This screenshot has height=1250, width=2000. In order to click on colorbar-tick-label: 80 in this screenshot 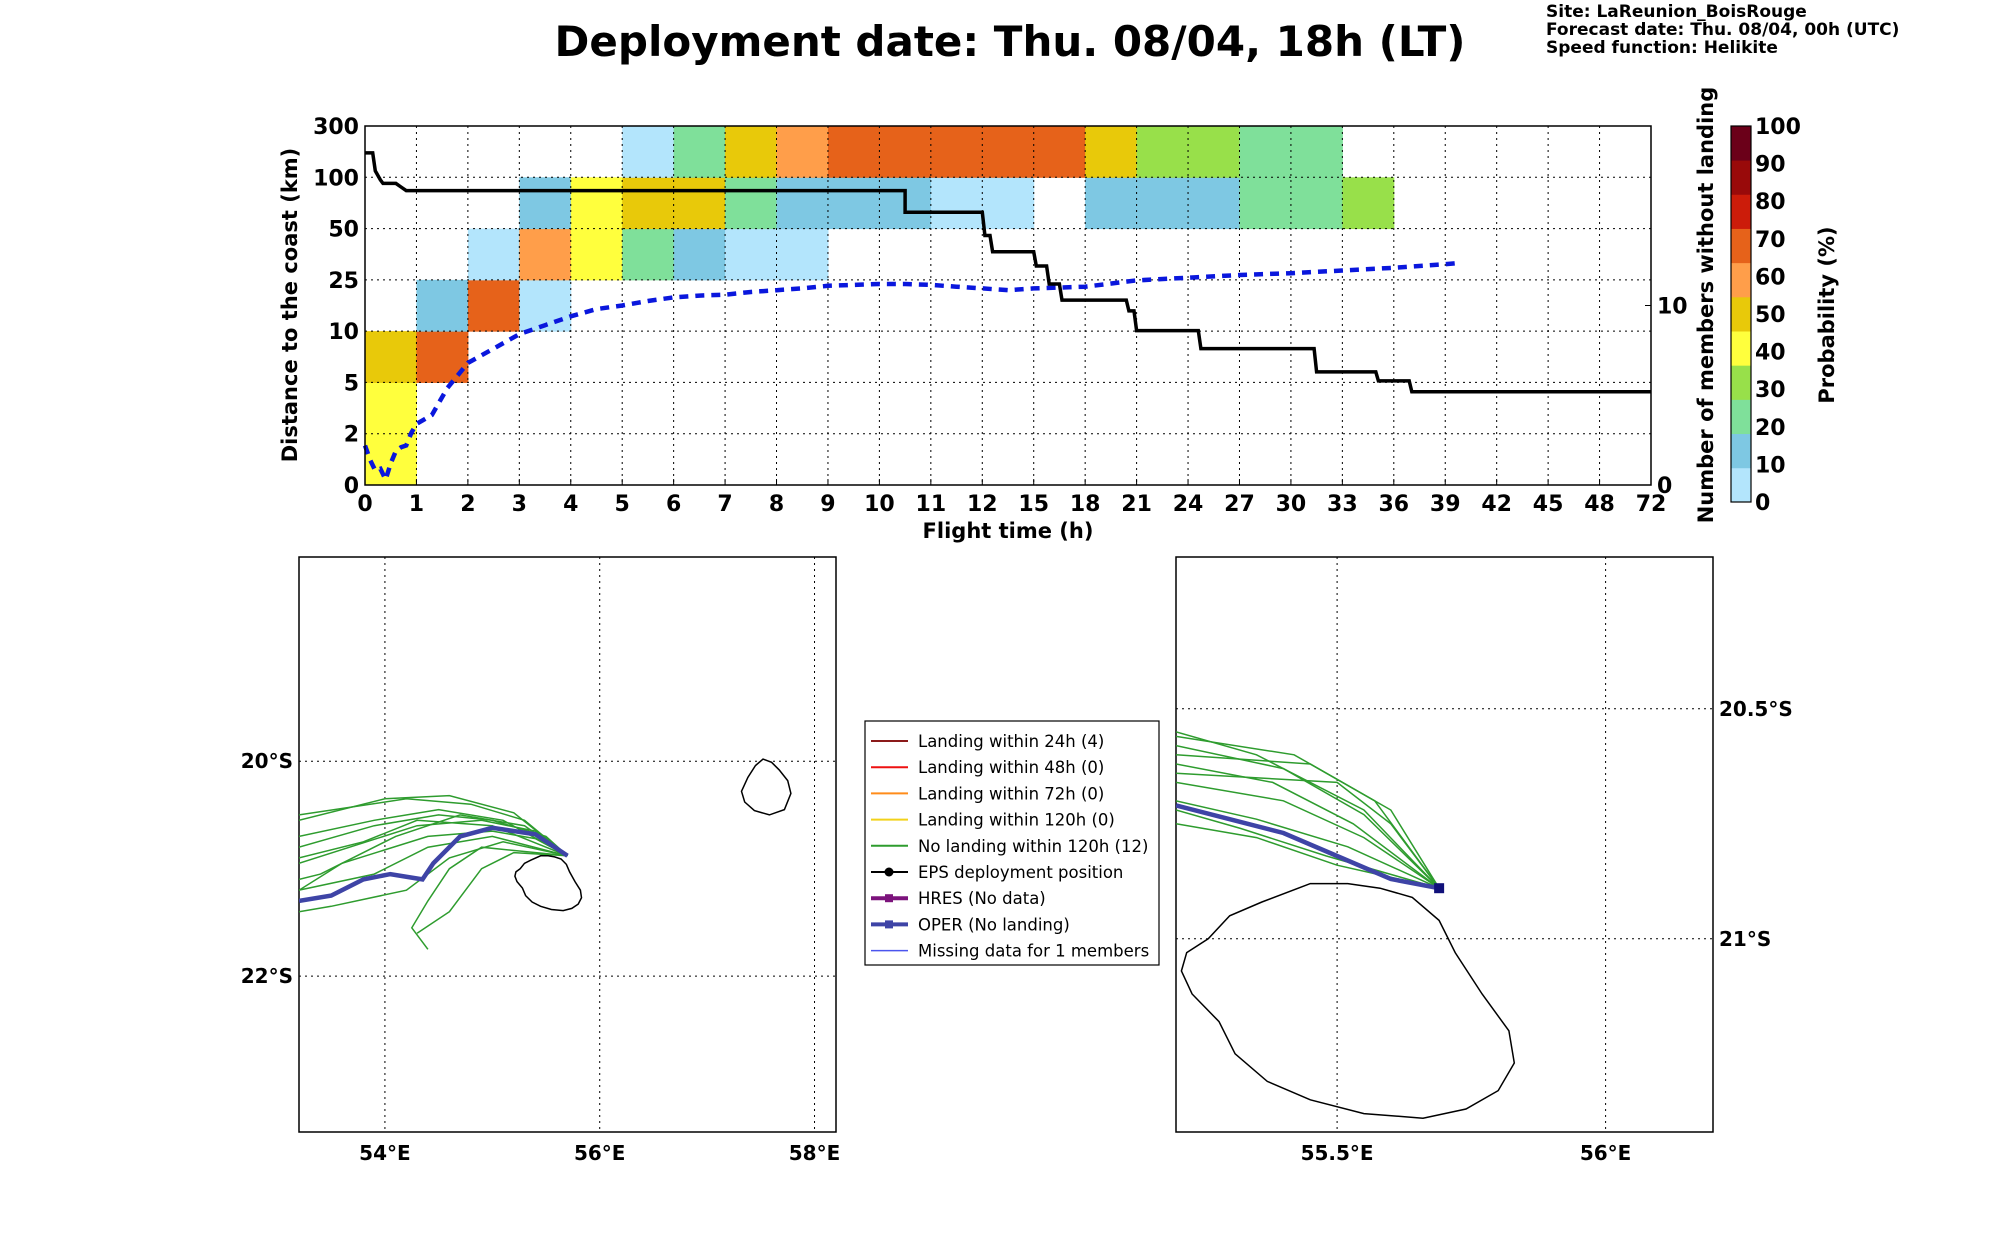, I will do `click(1770, 202)`.